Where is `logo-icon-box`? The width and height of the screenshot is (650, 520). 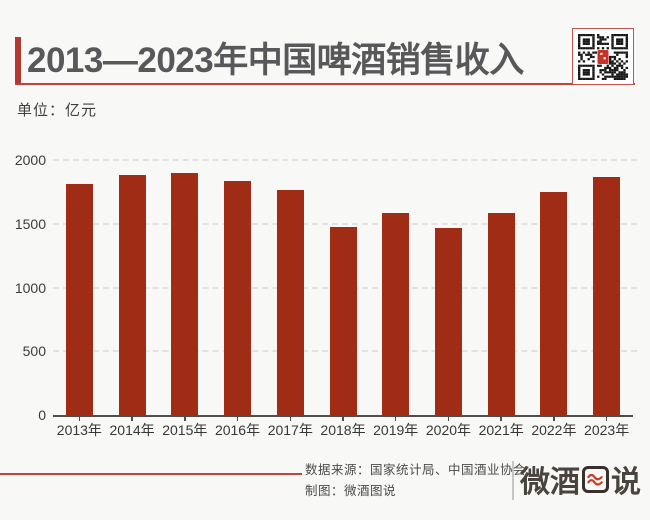 logo-icon-box is located at coordinates (595, 479).